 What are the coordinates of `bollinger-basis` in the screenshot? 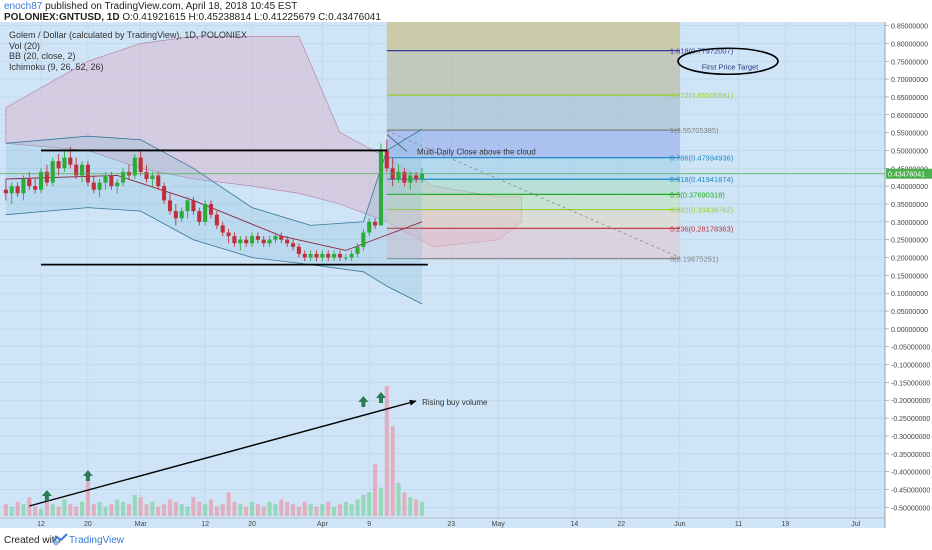 It's located at (214, 212).